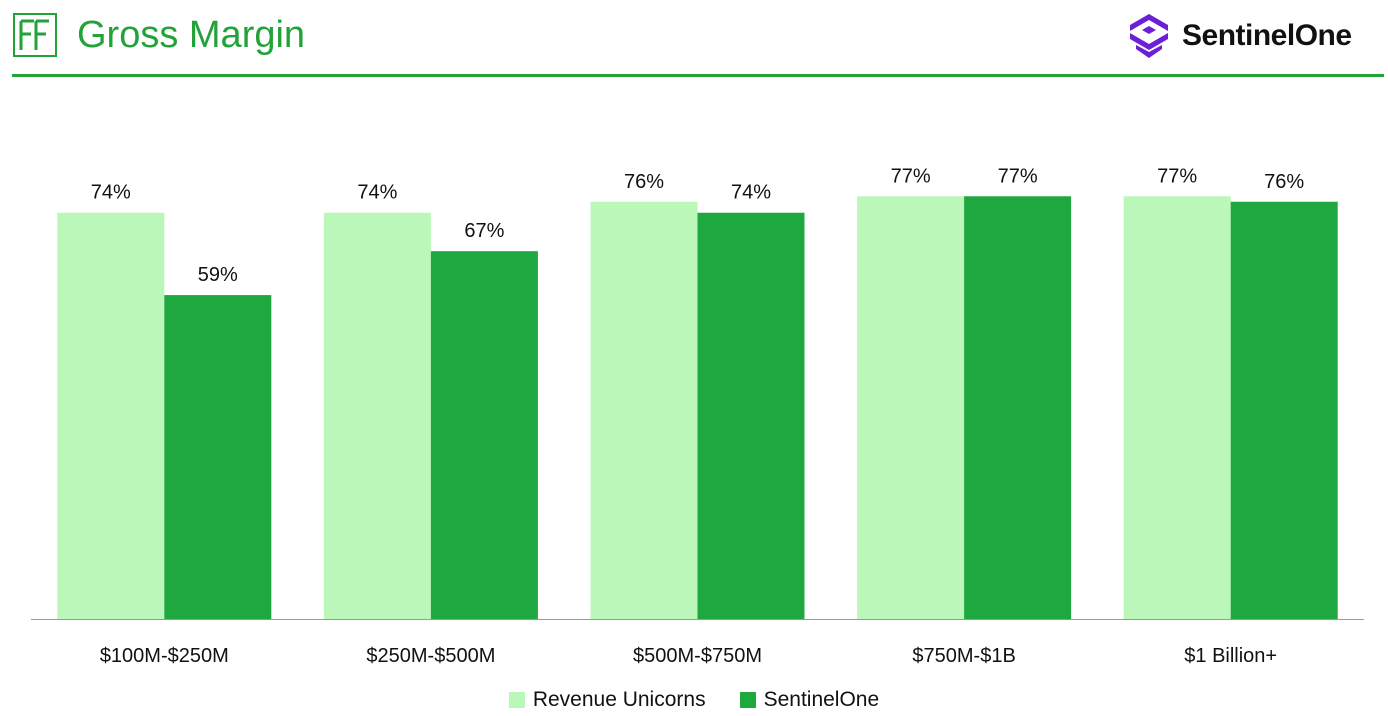  Describe the element at coordinates (1149, 36) in the screenshot. I see `sentinelone-mark-icon` at that location.